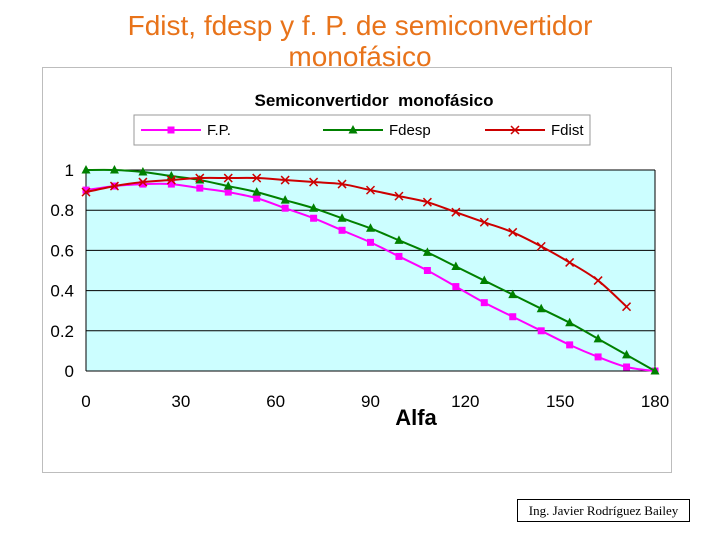  Describe the element at coordinates (374, 100) in the screenshot. I see `chart-title: Semiconvertidor monofásico` at that location.